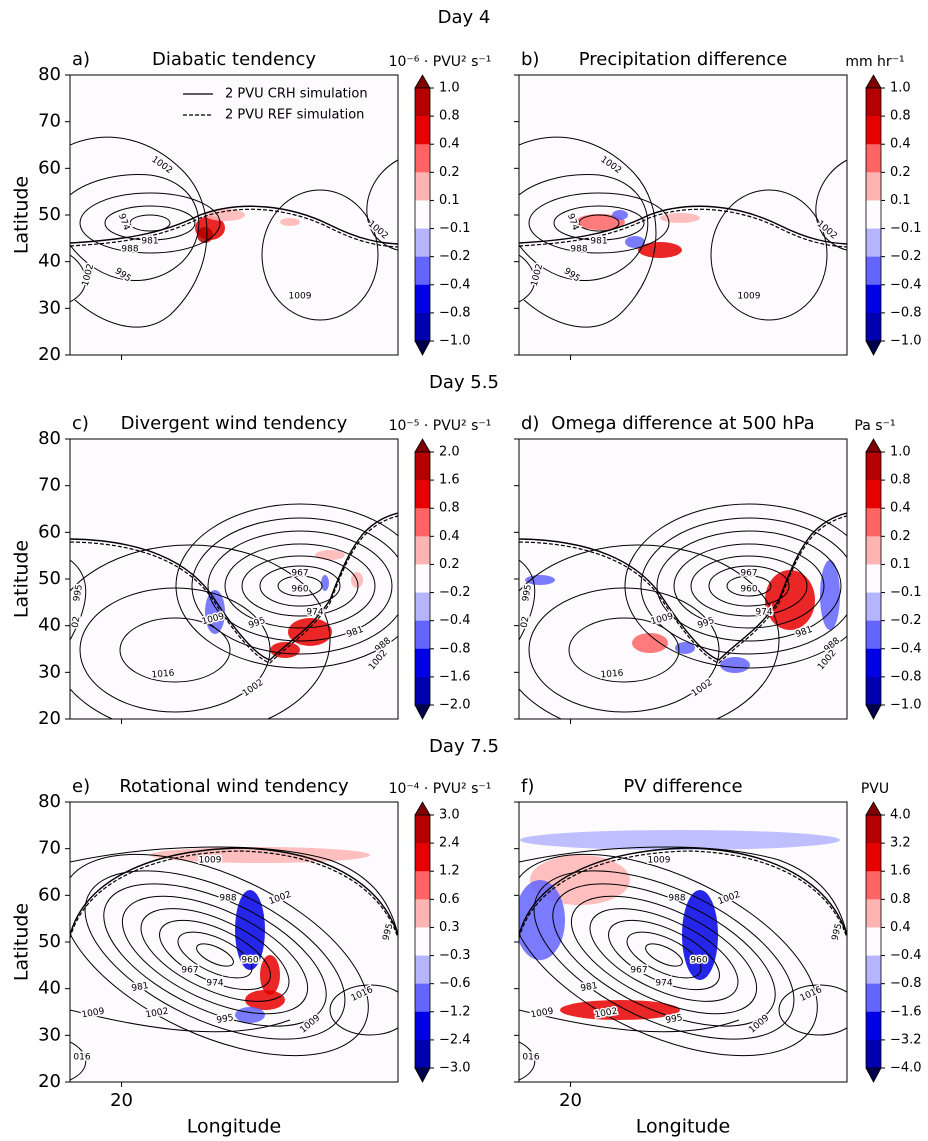 The width and height of the screenshot is (928, 1141). I want to click on colorbar-tick-label: −0.3, so click(455, 955).